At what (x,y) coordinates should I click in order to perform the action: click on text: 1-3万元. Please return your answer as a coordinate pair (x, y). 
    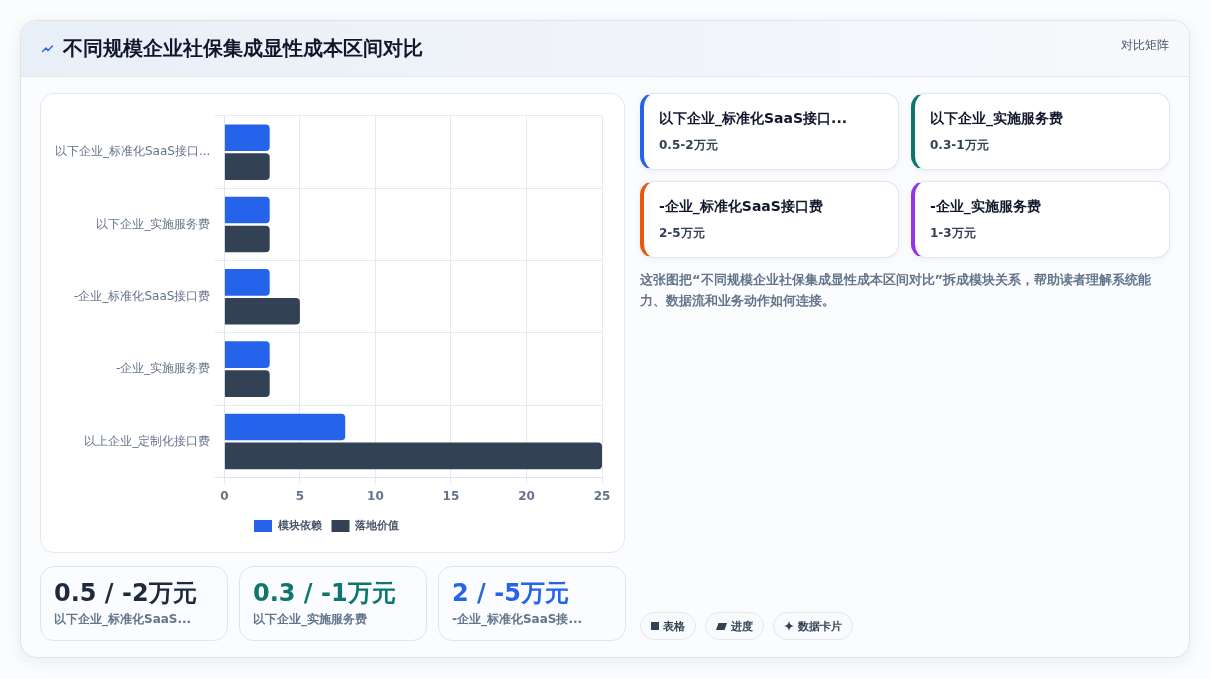
    Looking at the image, I should click on (953, 233).